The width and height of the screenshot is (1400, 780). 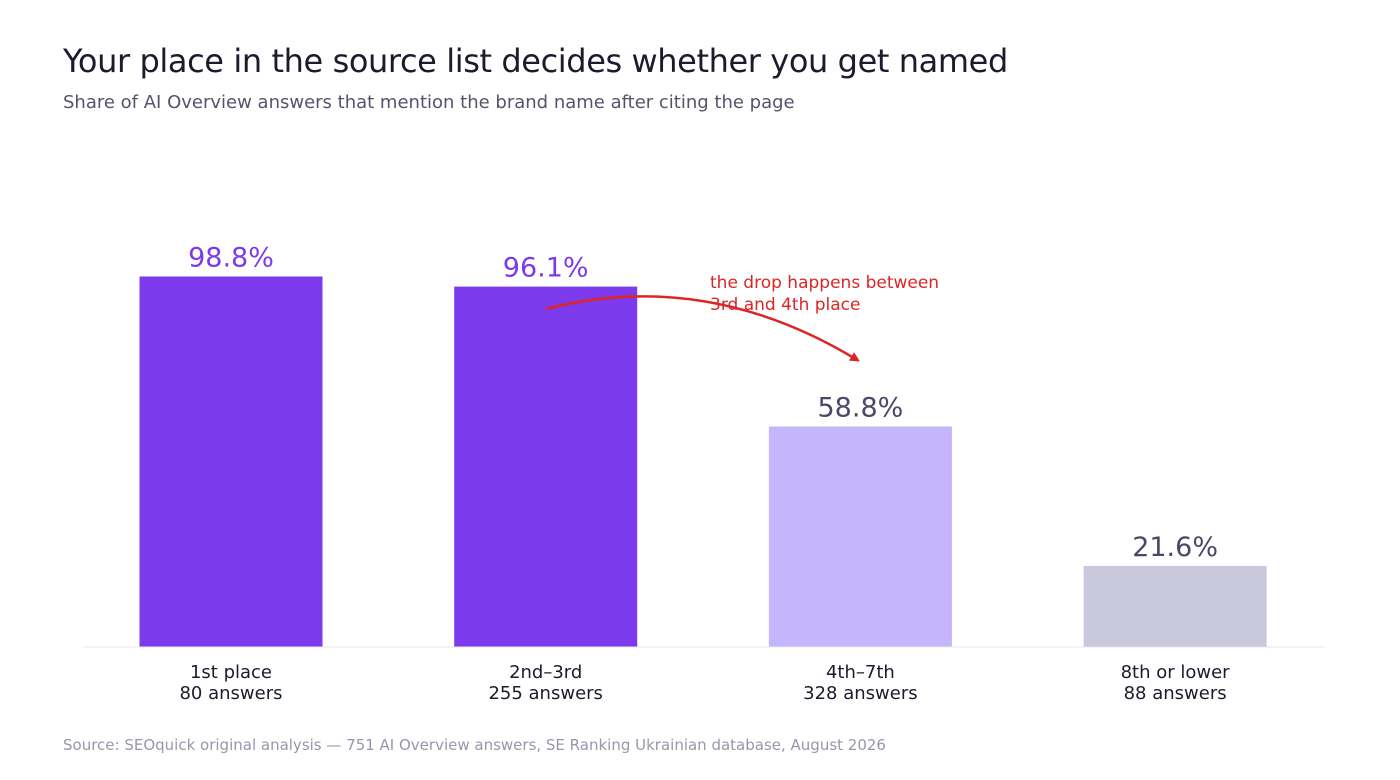 What do you see at coordinates (1175, 547) in the screenshot?
I see `value-label-4: 21.6%` at bounding box center [1175, 547].